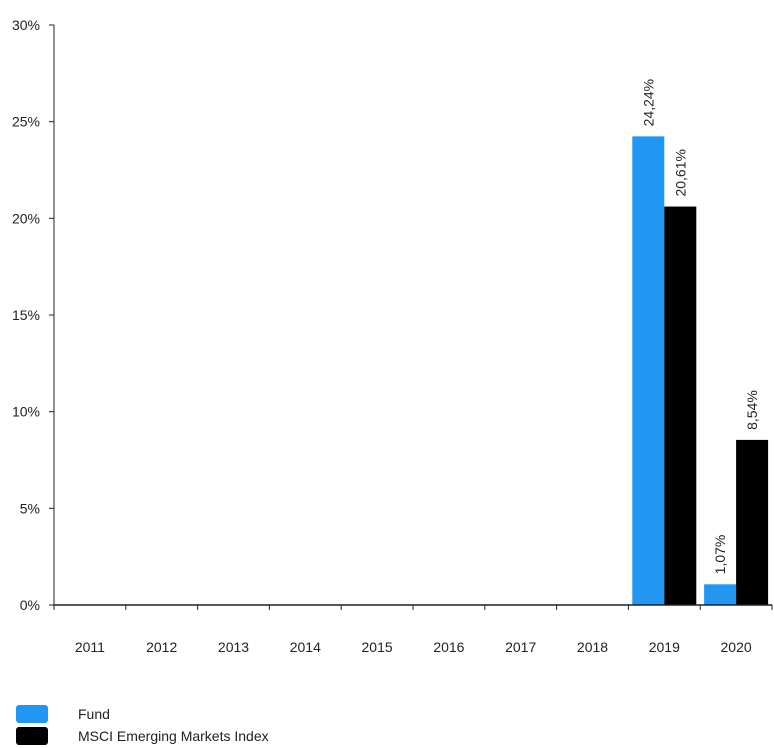  Describe the element at coordinates (30, 605) in the screenshot. I see `y-tick-label-0: 0%` at that location.